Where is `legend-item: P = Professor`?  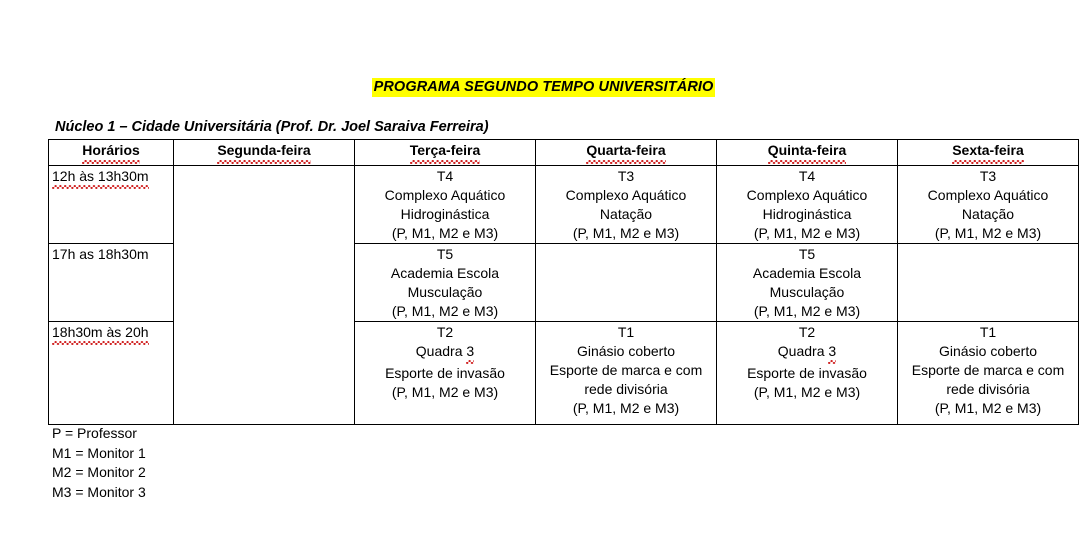 legend-item: P = Professor is located at coordinates (94, 433).